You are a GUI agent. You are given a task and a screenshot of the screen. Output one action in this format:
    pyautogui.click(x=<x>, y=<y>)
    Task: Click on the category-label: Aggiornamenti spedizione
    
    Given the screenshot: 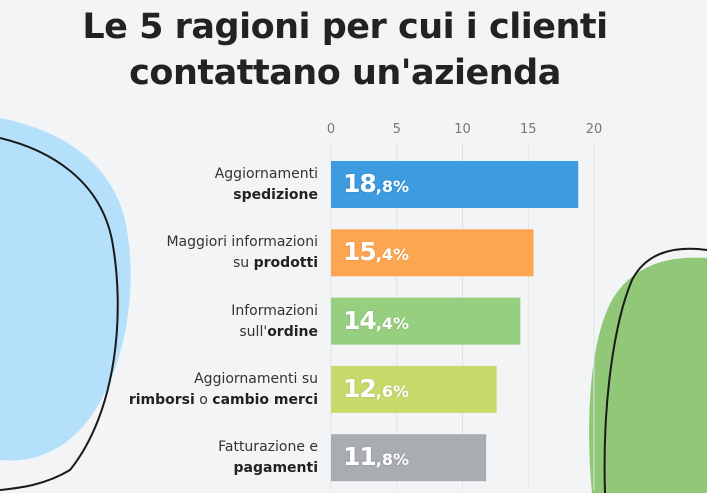 What is the action you would take?
    pyautogui.click(x=266, y=185)
    